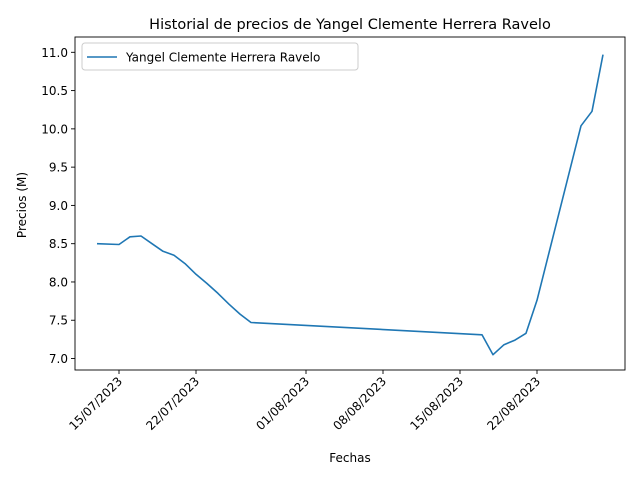 The image size is (640, 484). What do you see at coordinates (54, 129) in the screenshot?
I see `y-tick-label: 10.0` at bounding box center [54, 129].